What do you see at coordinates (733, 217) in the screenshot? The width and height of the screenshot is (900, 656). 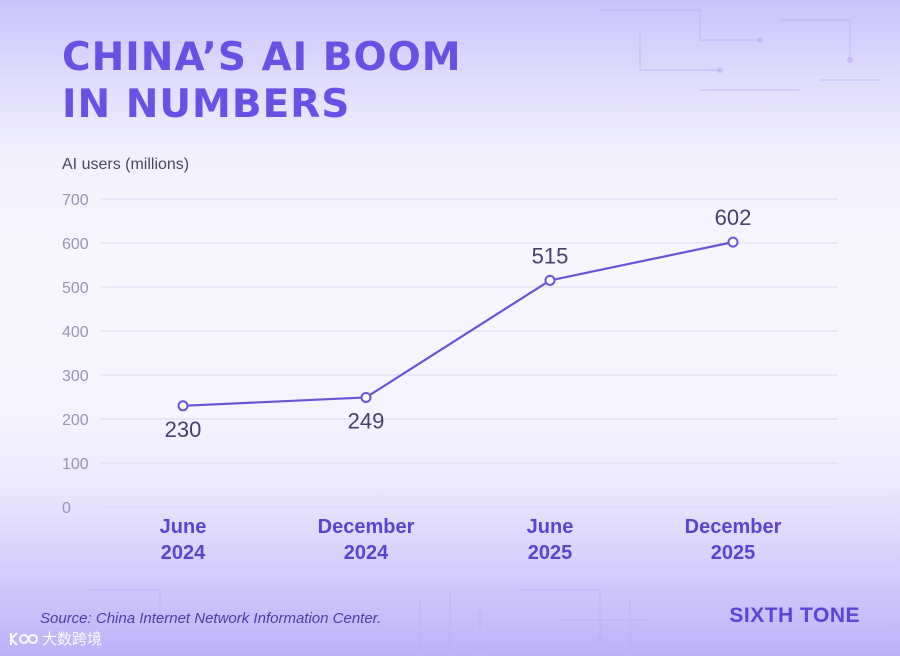 I see `data-label: 602` at bounding box center [733, 217].